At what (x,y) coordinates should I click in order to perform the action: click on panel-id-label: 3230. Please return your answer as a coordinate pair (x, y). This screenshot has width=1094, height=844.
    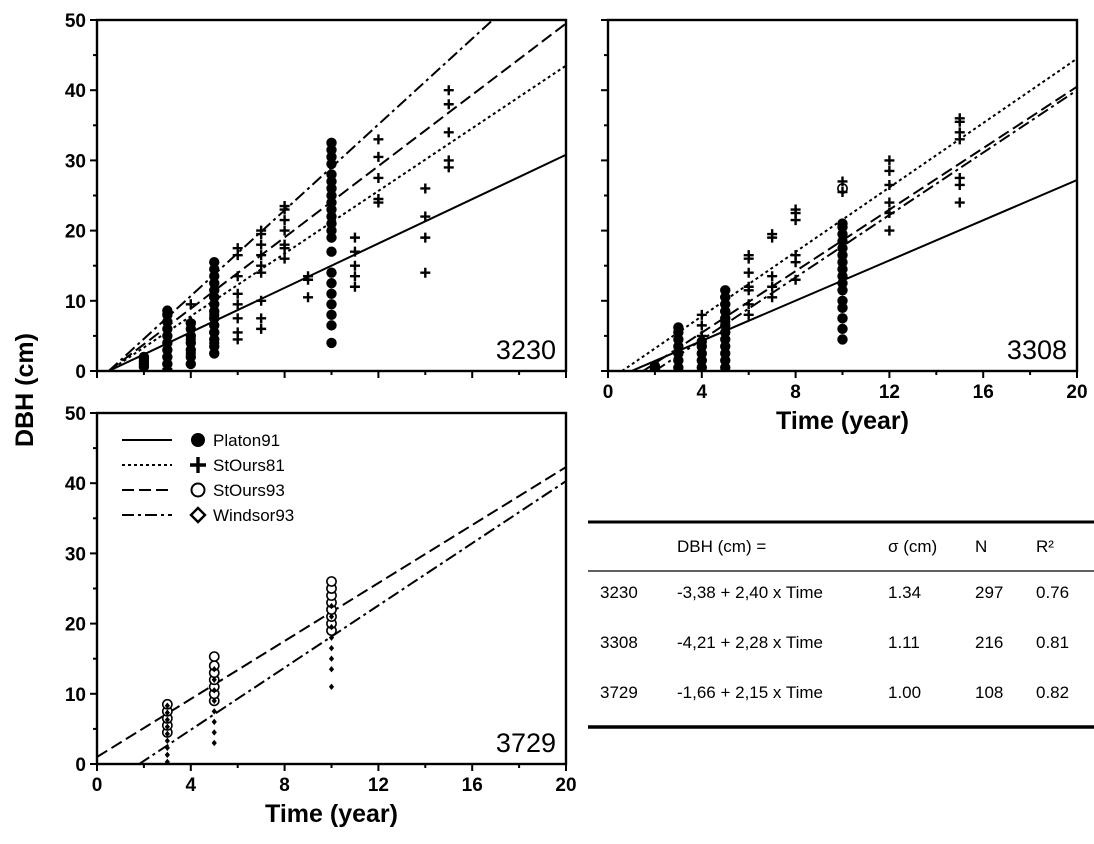
    Looking at the image, I should click on (526, 350).